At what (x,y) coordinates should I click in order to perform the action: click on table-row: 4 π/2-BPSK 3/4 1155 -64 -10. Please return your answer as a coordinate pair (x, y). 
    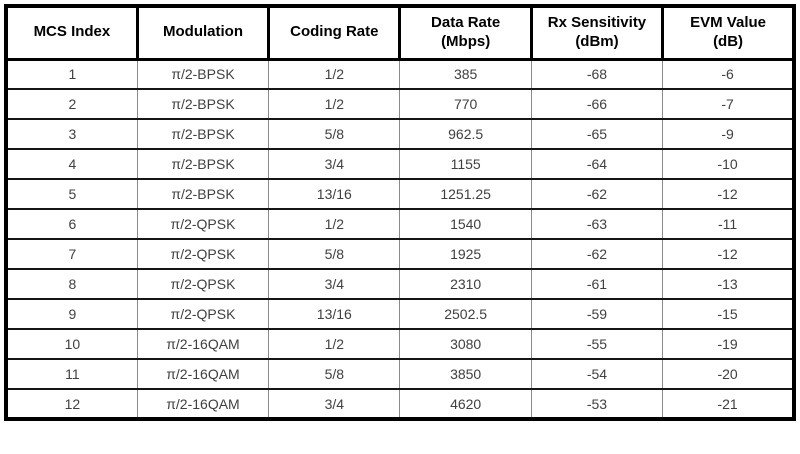
    Looking at the image, I should click on (400, 164).